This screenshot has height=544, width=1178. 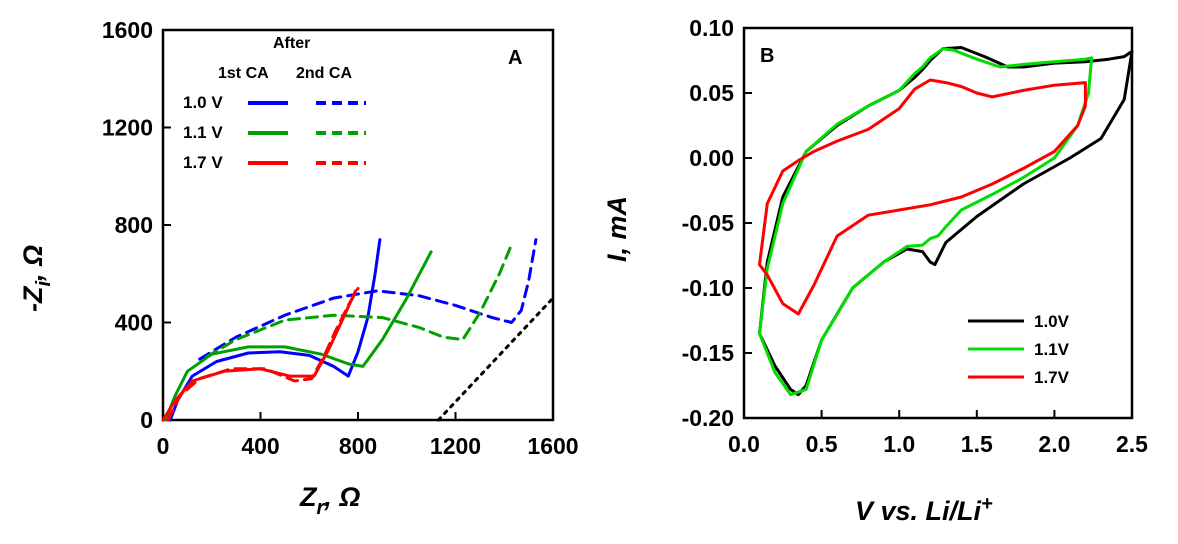 I want to click on x-tick-label: 0.0, so click(x=744, y=444).